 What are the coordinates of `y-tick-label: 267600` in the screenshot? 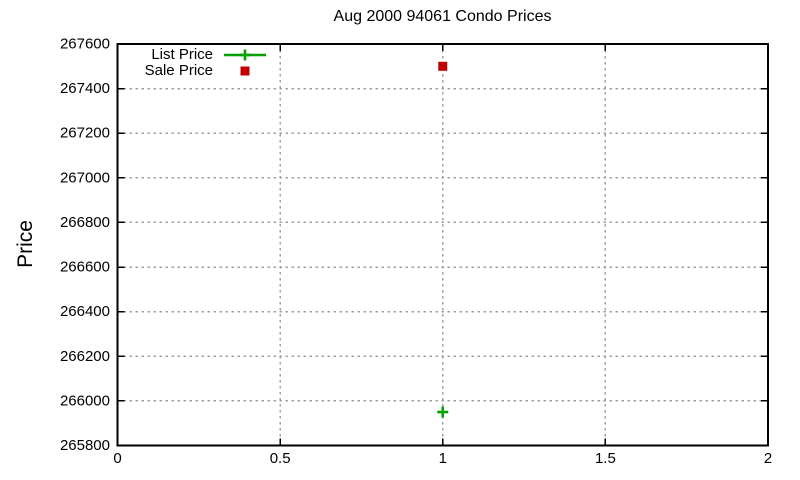 It's located at (85, 44).